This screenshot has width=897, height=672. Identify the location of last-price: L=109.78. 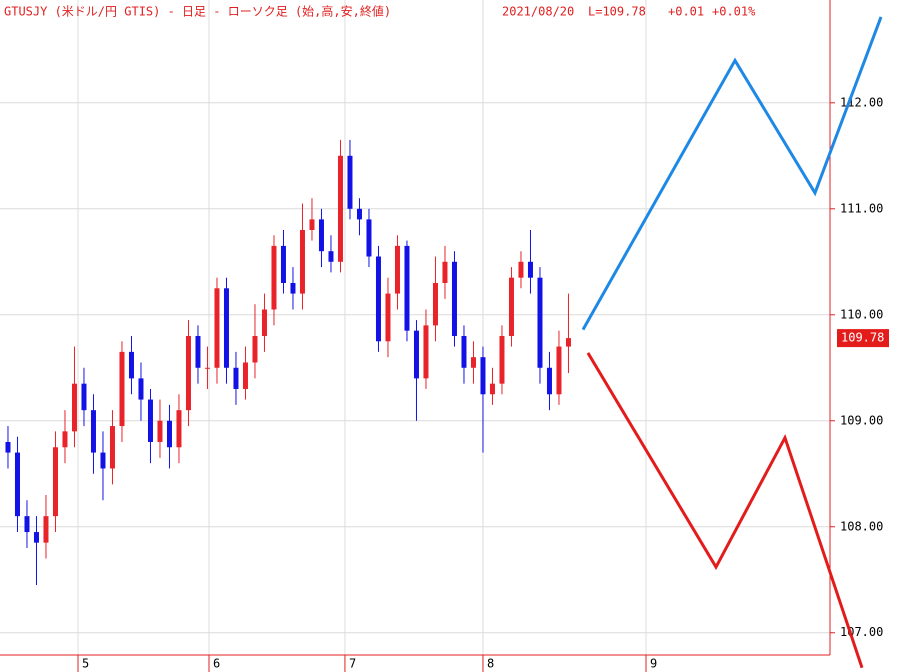
(617, 12).